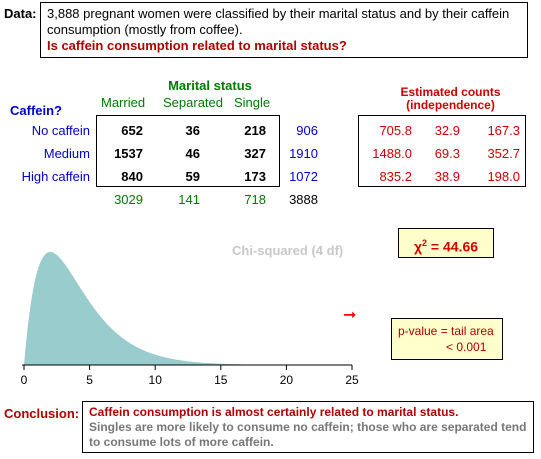 This screenshot has width=541, height=459. I want to click on observed-cell: 652, so click(123, 130).